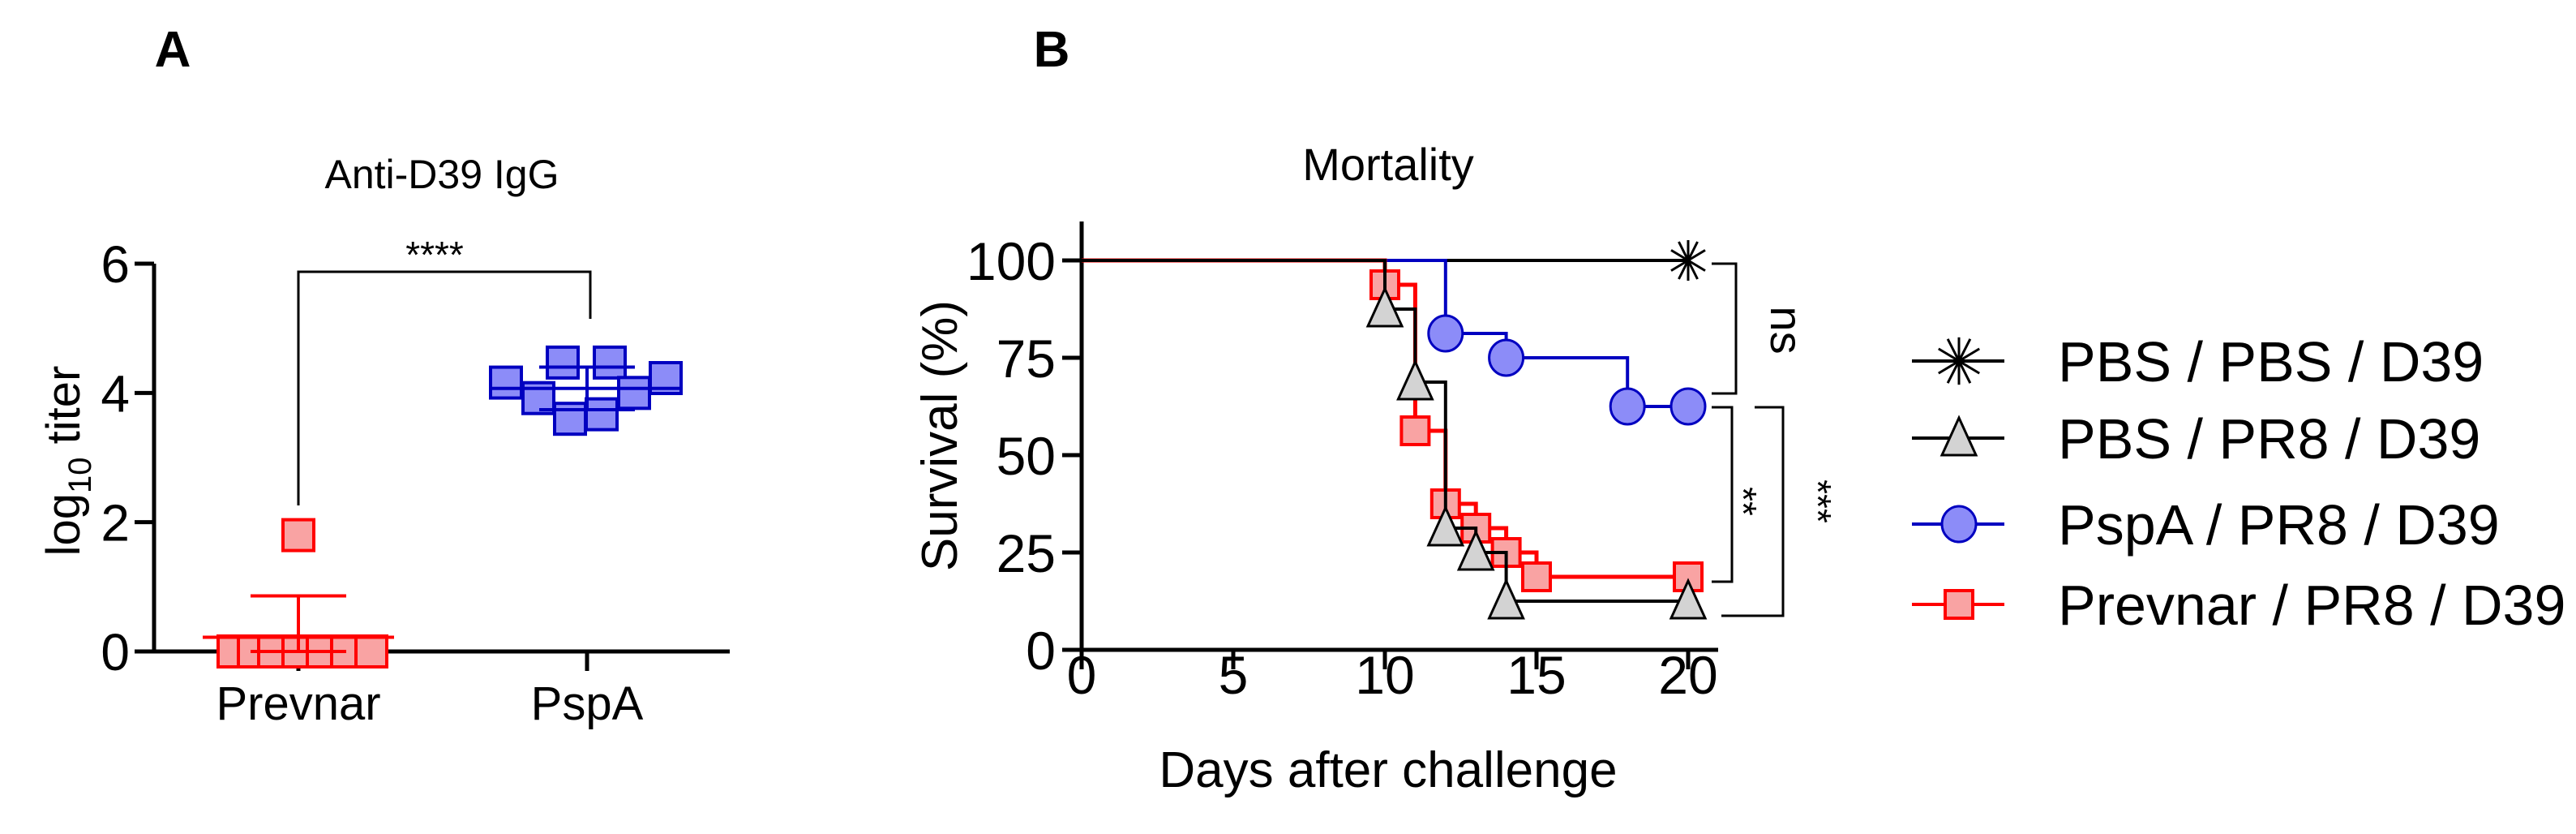  Describe the element at coordinates (940, 435) in the screenshot. I see `y-axis-label: Survival (%)` at that location.